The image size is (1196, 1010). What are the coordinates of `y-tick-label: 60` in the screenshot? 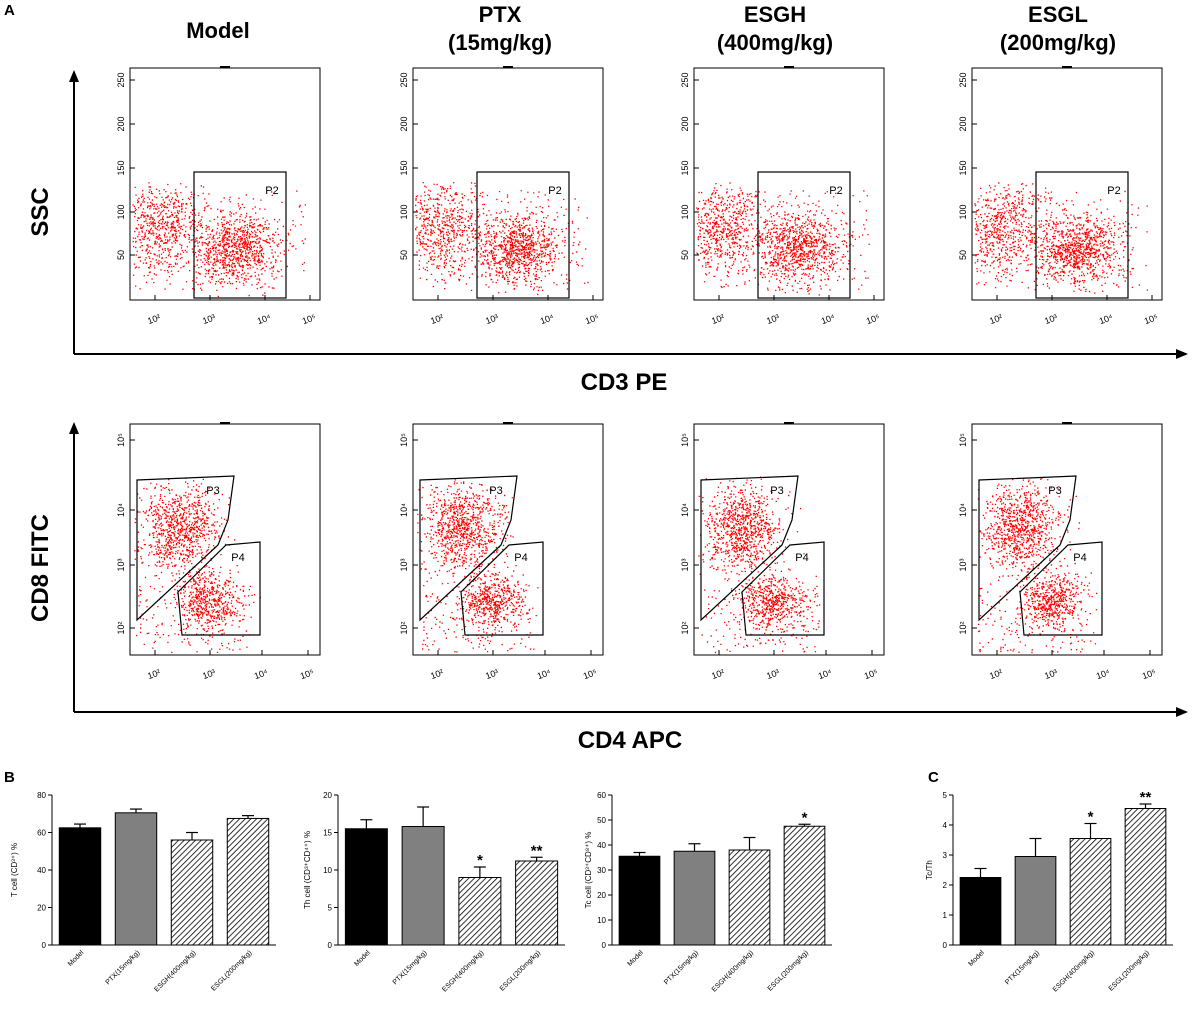 It's located at (601, 795).